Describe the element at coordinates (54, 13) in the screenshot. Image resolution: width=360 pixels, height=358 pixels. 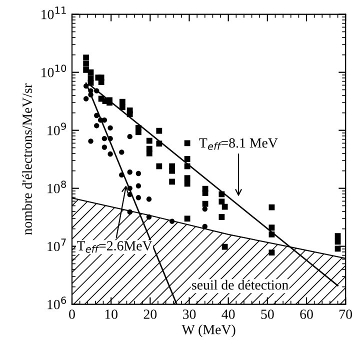
I see `y-tick-label: 10$^{11}$` at that location.